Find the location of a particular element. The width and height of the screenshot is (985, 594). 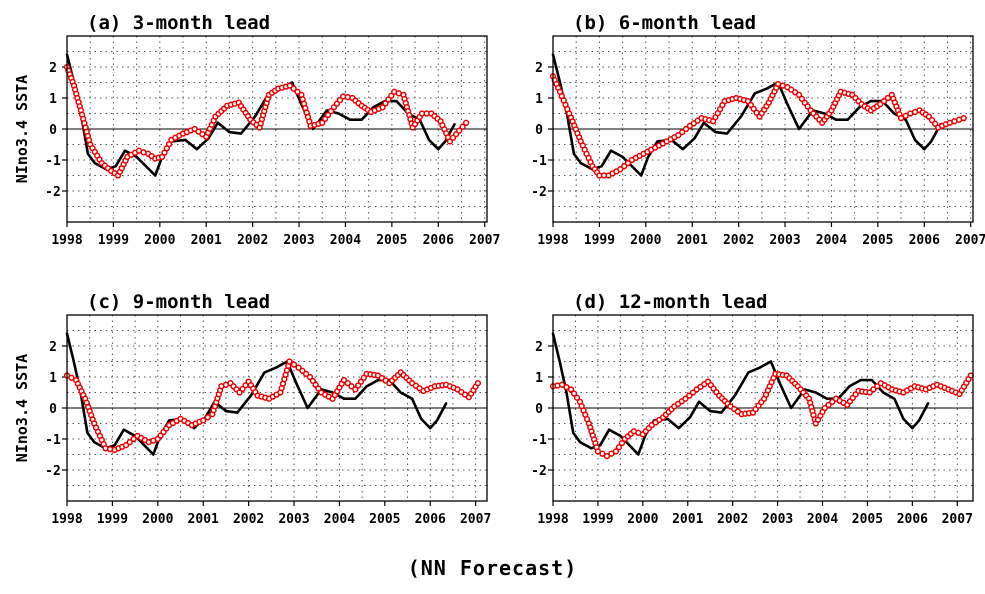

panel-title: (c) 9-month lead is located at coordinates (178, 302).